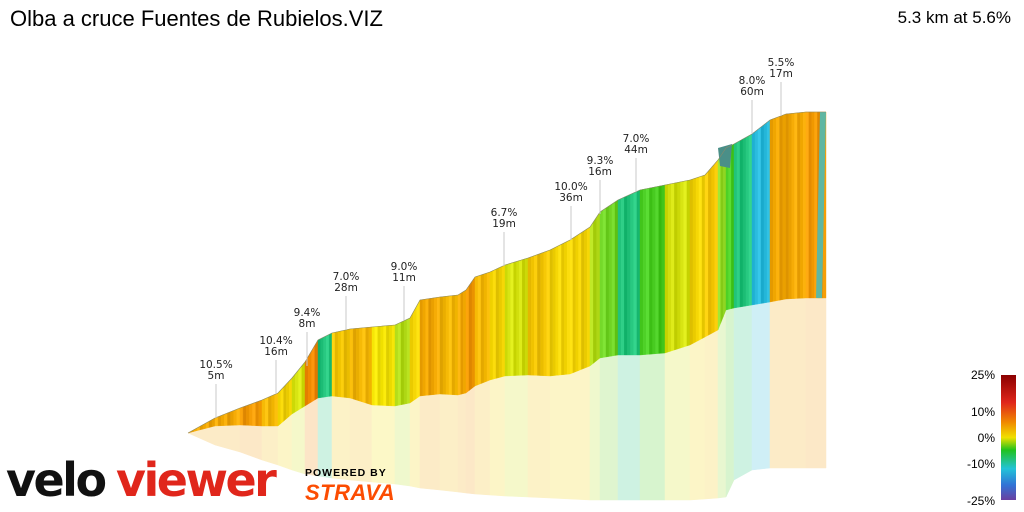 This screenshot has height=512, width=1024. Describe the element at coordinates (983, 412) in the screenshot. I see `legend-tick-label: 10%` at that location.